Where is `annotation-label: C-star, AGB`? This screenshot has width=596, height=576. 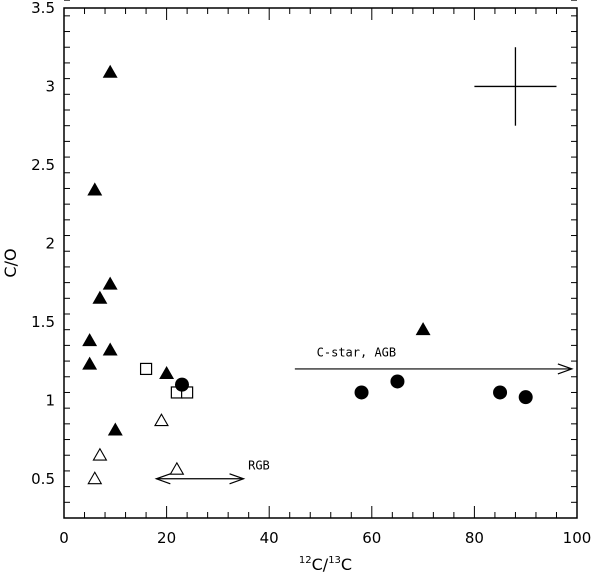
annotation-label: C-star, AGB is located at coordinates (356, 352).